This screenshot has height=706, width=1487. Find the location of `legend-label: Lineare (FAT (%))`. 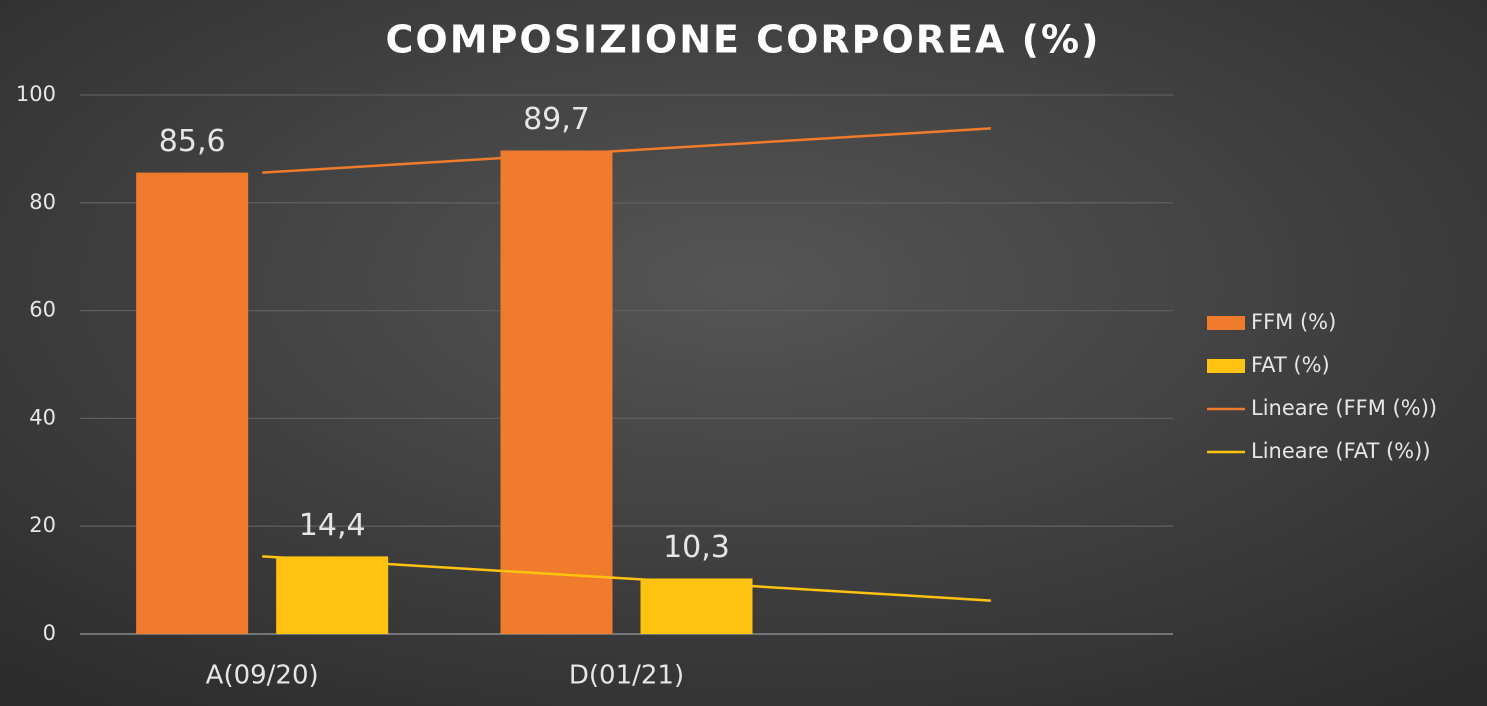

legend-label: Lineare (FAT (%)) is located at coordinates (1341, 451).